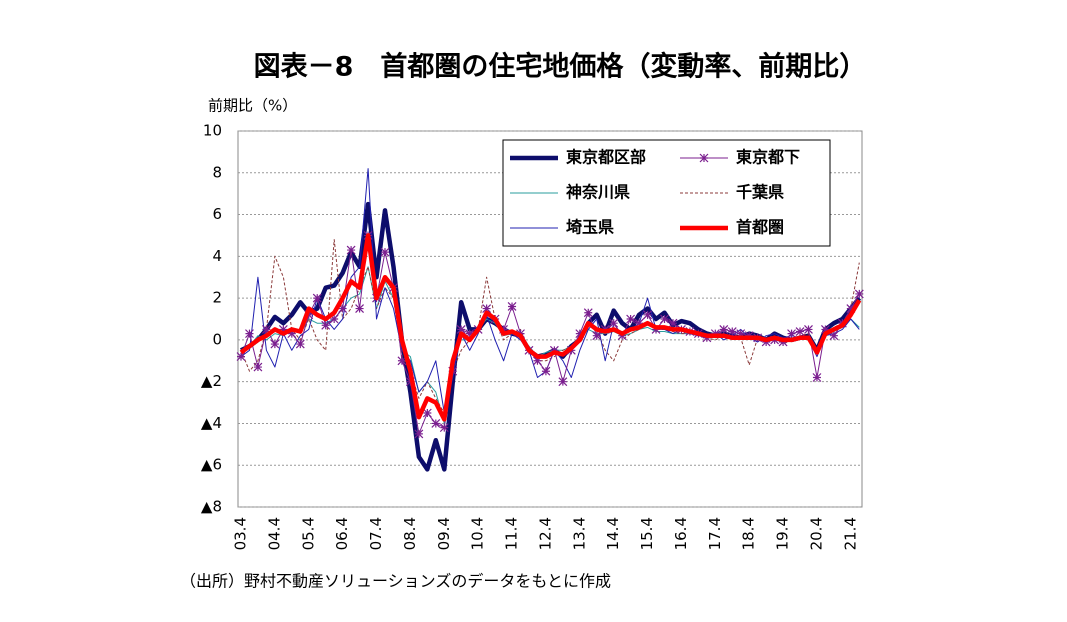 This screenshot has width=1067, height=622. Describe the element at coordinates (647, 533) in the screenshot. I see `x-tick-label: 15.4` at that location.